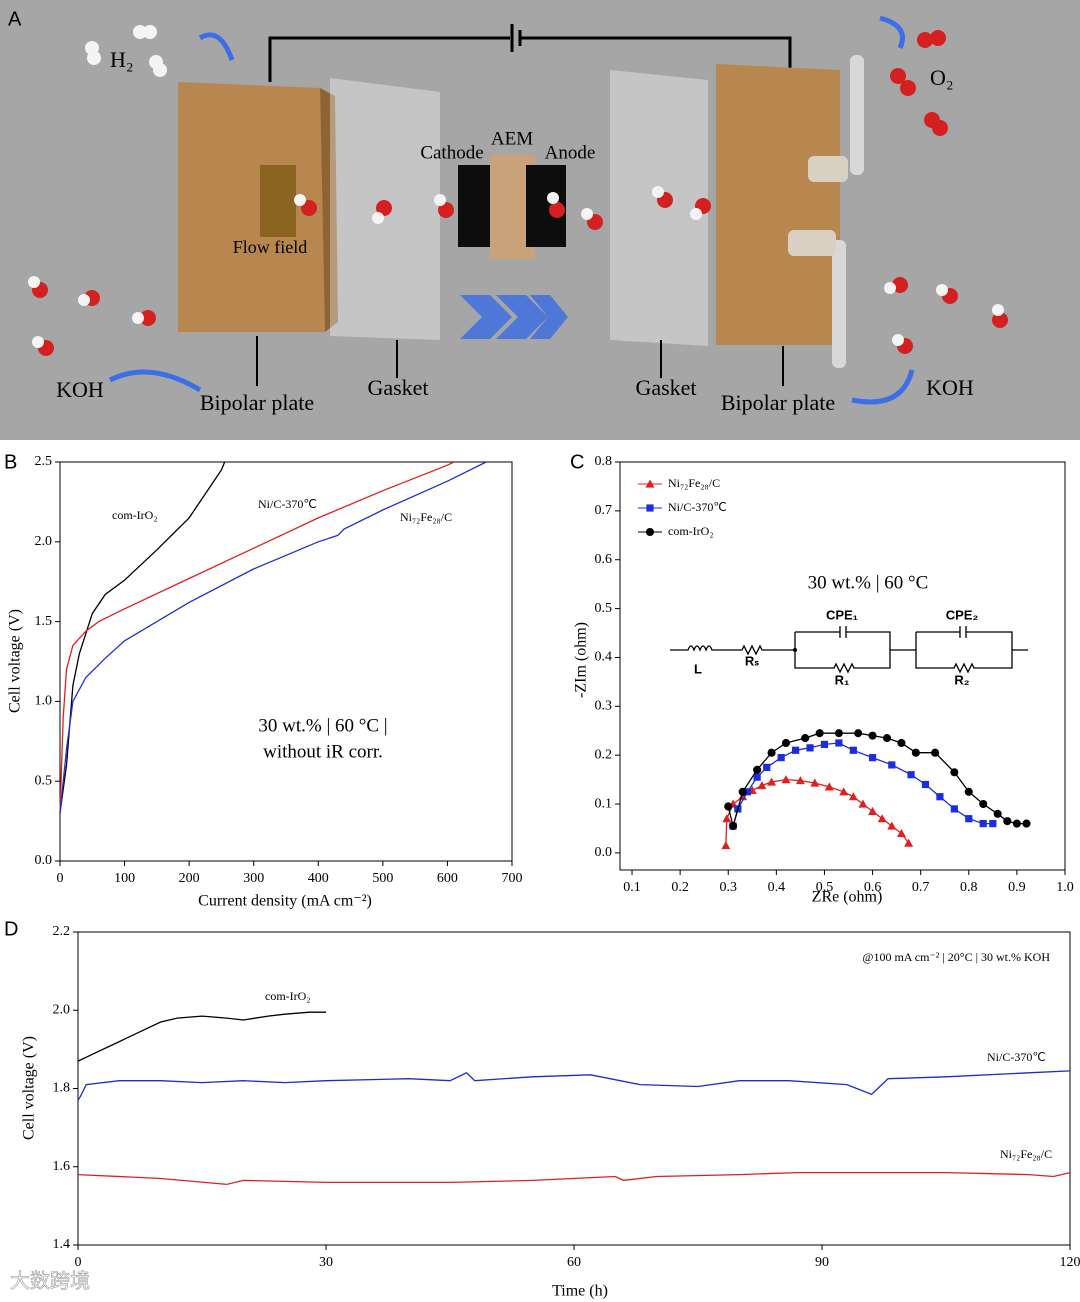  Describe the element at coordinates (62, 1009) in the screenshot. I see `y-tick-label: 2.0` at that location.